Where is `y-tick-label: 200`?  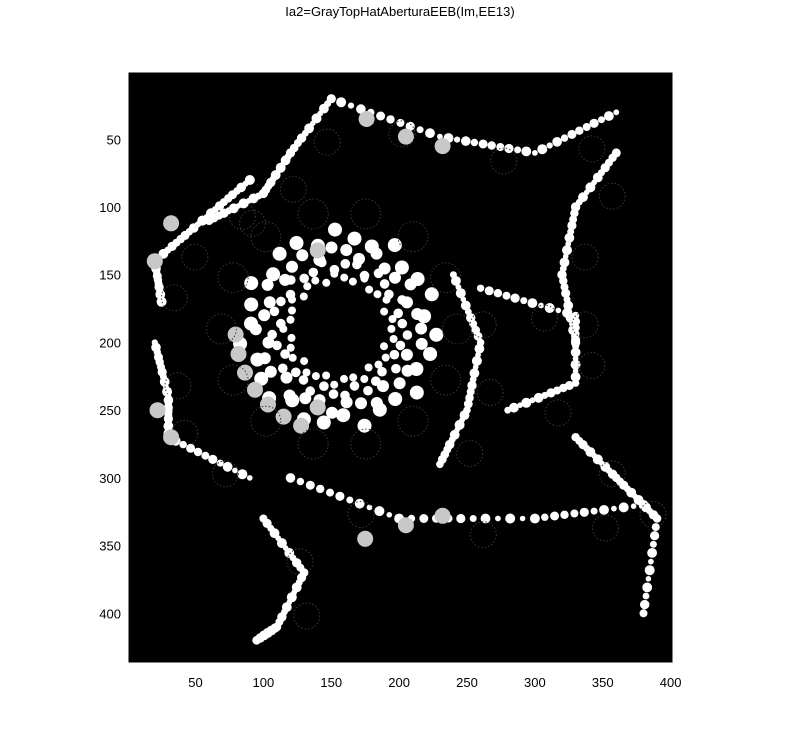
y-tick-label: 200 is located at coordinates (110, 342).